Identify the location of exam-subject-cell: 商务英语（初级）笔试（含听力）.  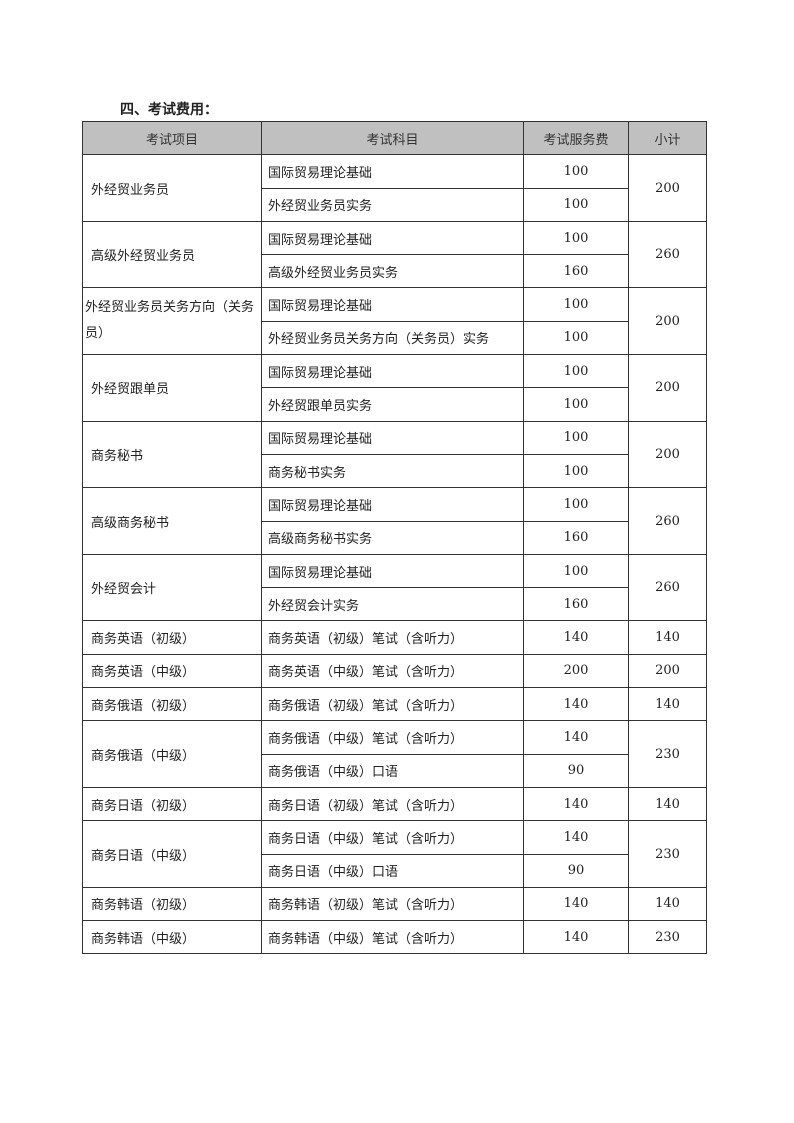
(392, 637).